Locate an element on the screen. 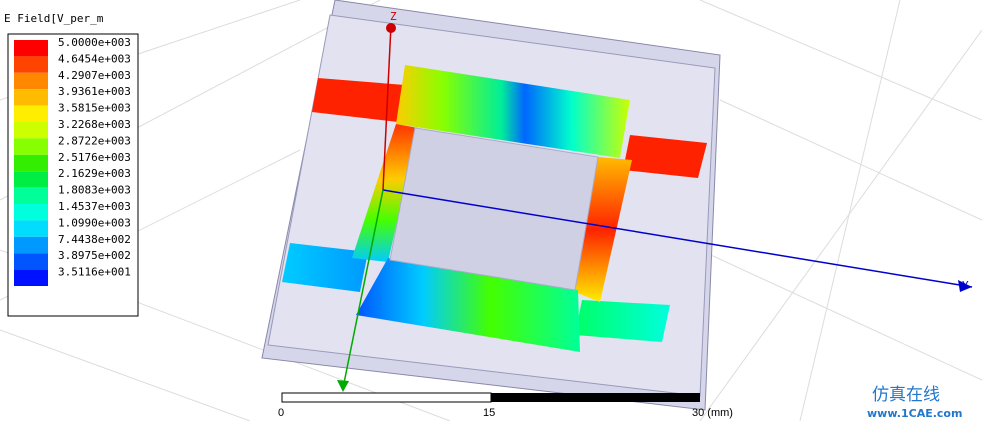  legend-label: 2.5176e+003 is located at coordinates (94, 157).